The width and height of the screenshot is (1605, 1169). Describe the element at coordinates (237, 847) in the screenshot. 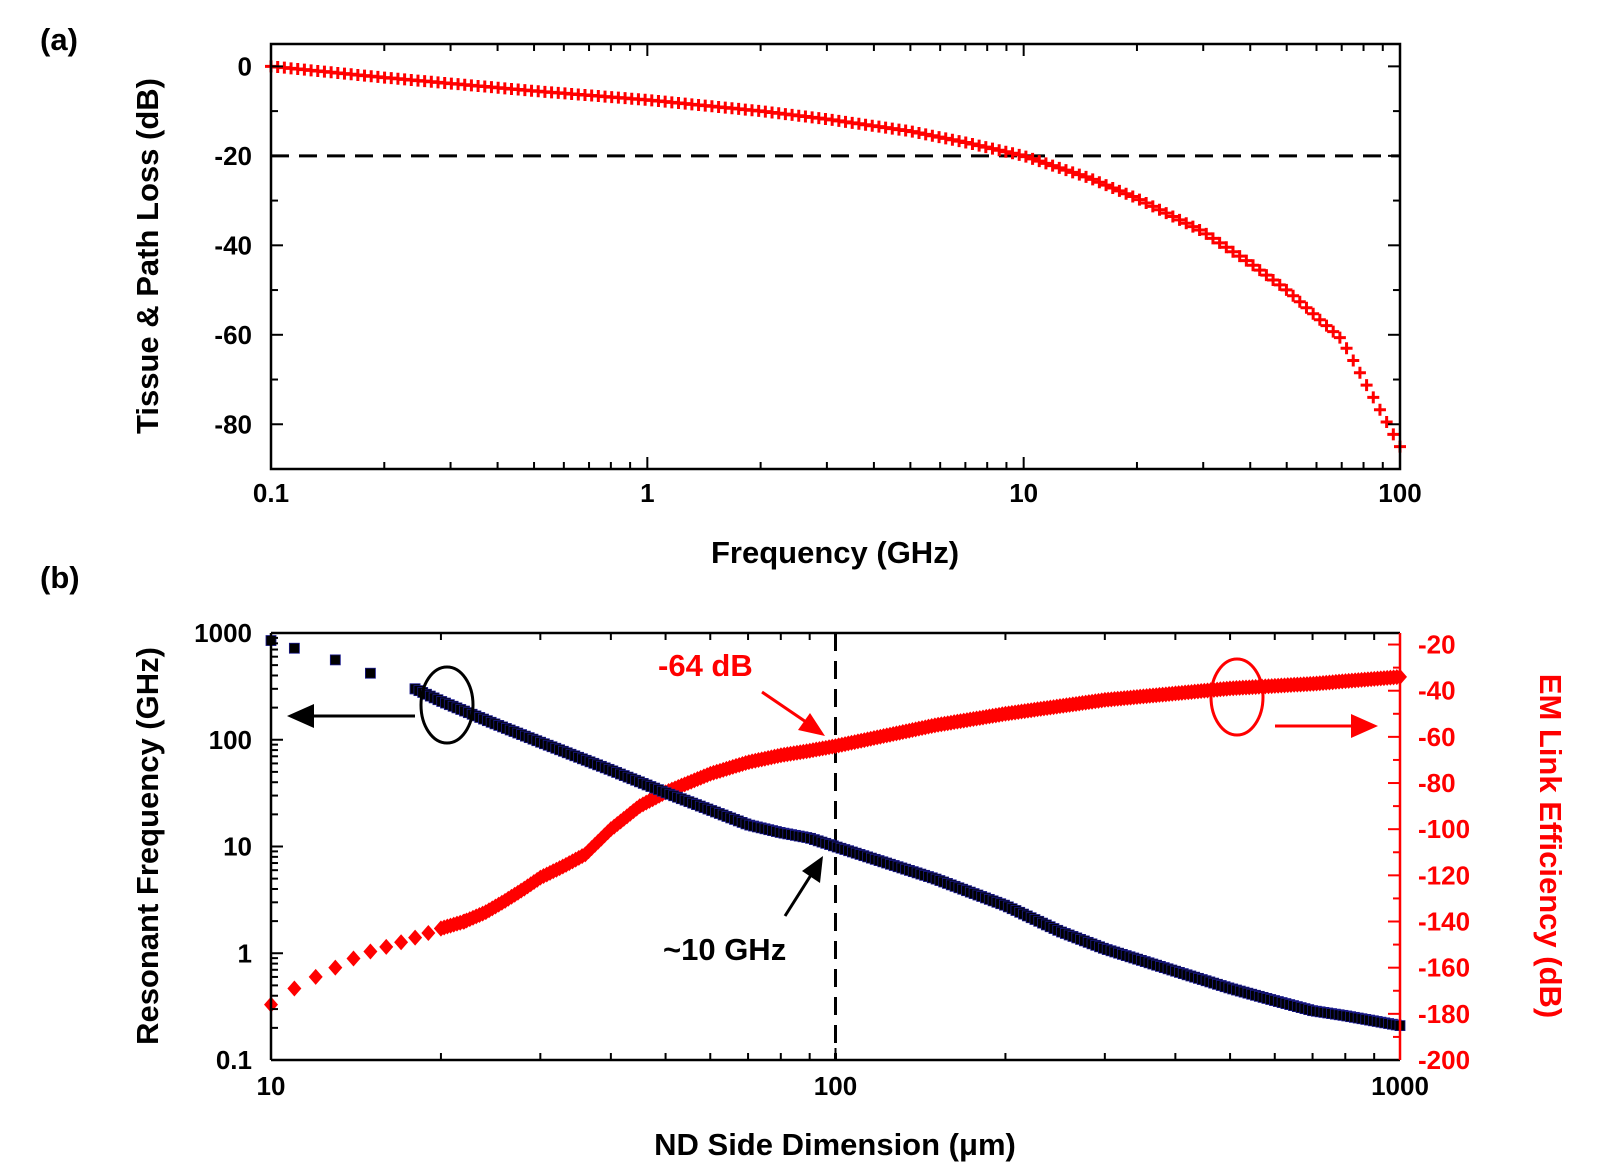

I see `panel-b-left-y-tick-label: 10` at that location.